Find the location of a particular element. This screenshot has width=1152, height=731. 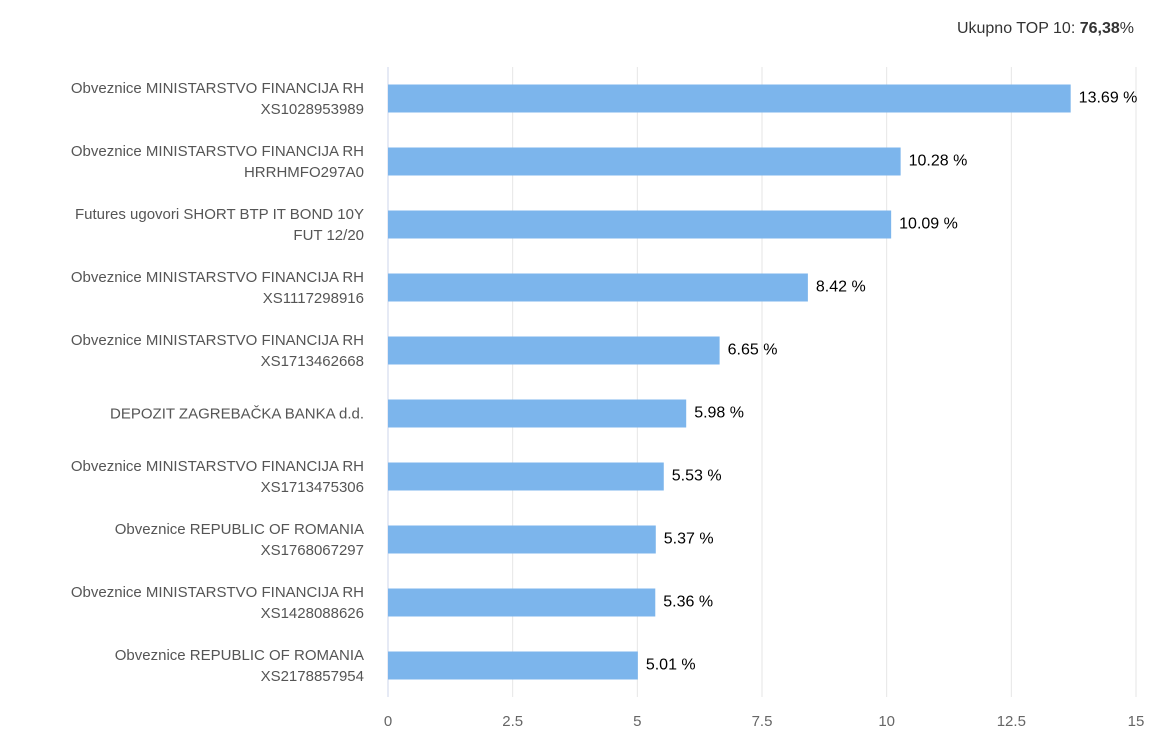

x-tick-label: 2.5 is located at coordinates (512, 721).